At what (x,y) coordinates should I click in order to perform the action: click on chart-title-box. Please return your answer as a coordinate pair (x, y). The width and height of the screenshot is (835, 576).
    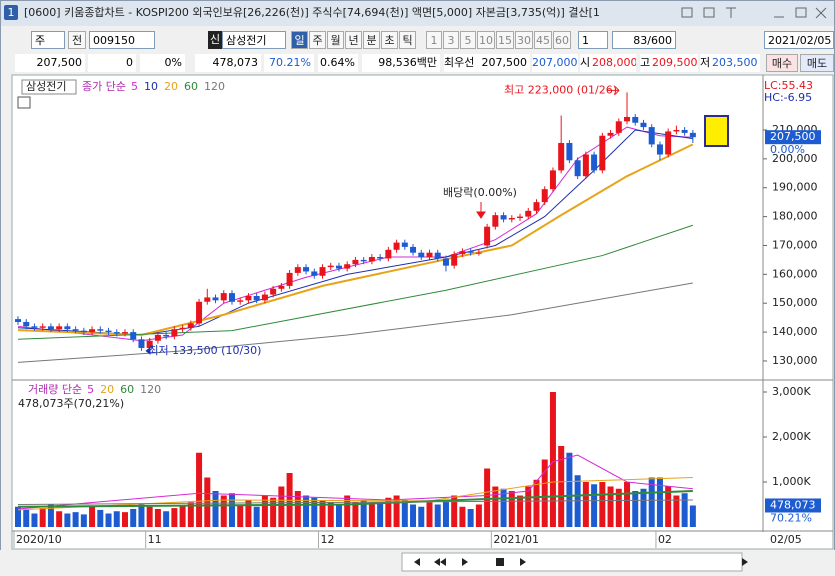
    Looking at the image, I should click on (49, 87).